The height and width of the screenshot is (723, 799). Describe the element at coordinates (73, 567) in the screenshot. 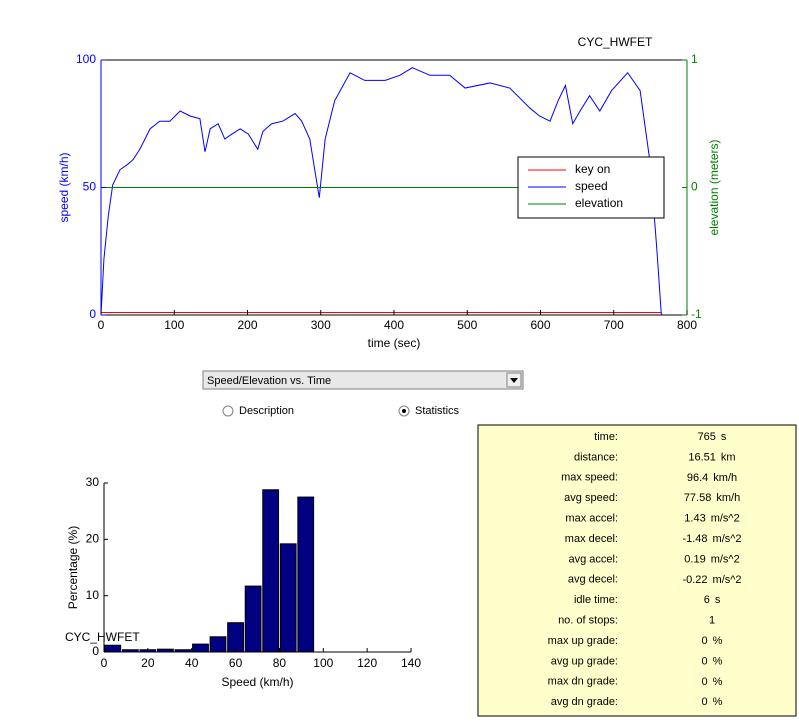

I see `y-axis-label: Percentage (%)` at that location.